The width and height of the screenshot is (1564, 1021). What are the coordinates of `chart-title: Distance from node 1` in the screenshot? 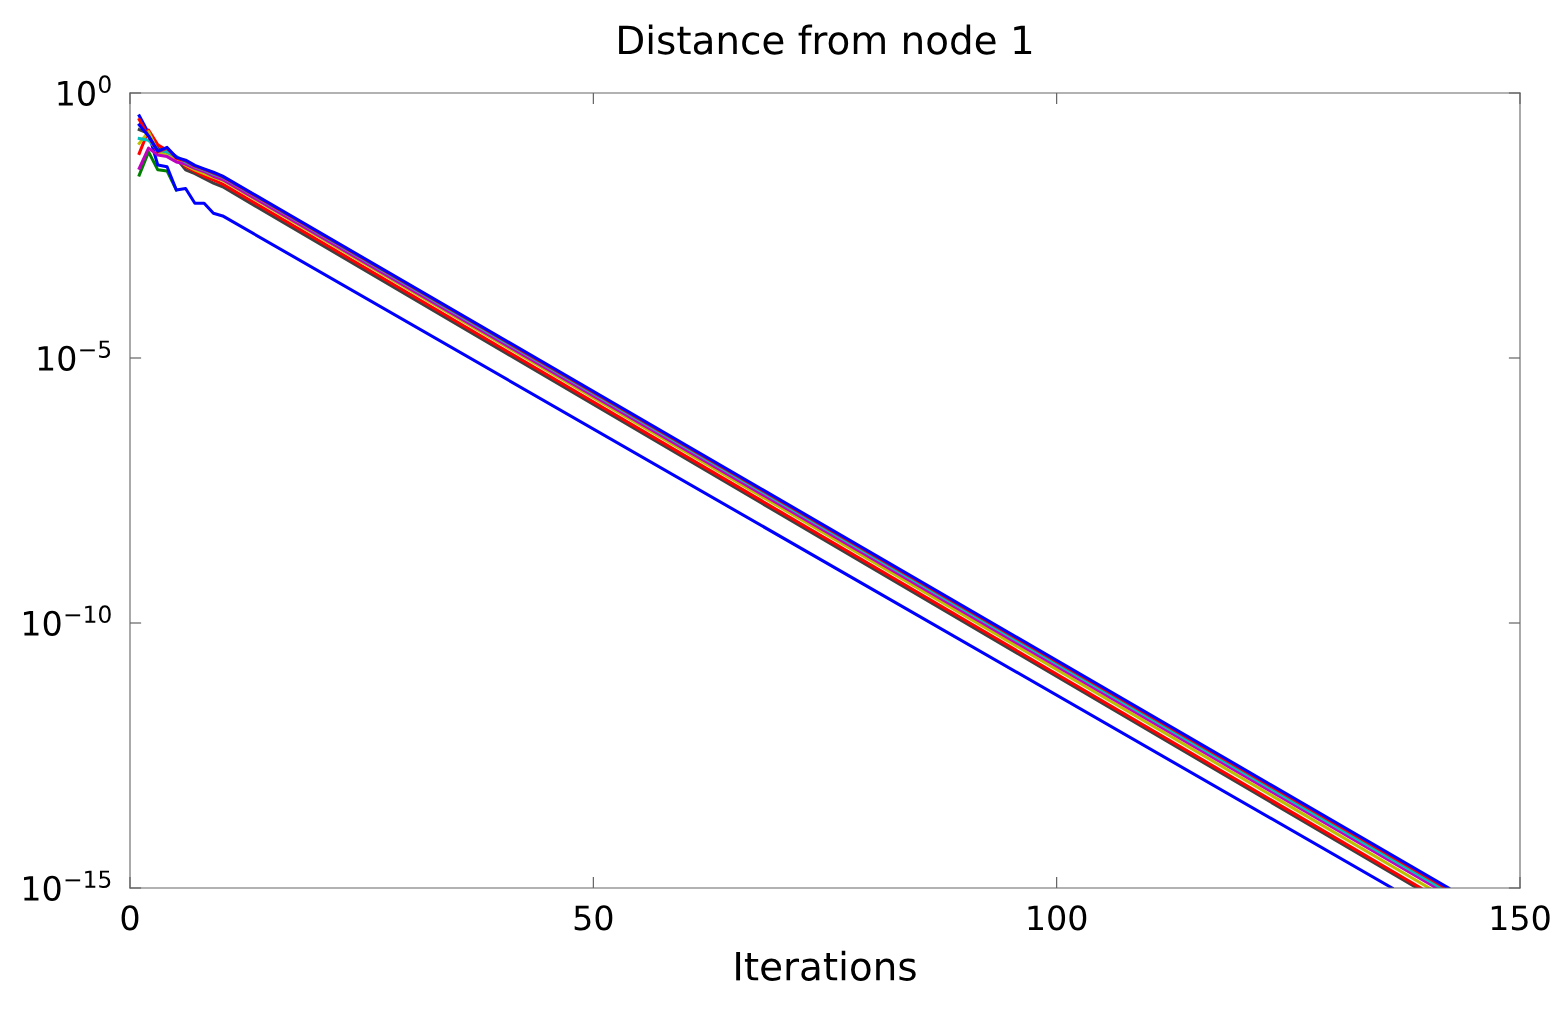 It's located at (825, 39).